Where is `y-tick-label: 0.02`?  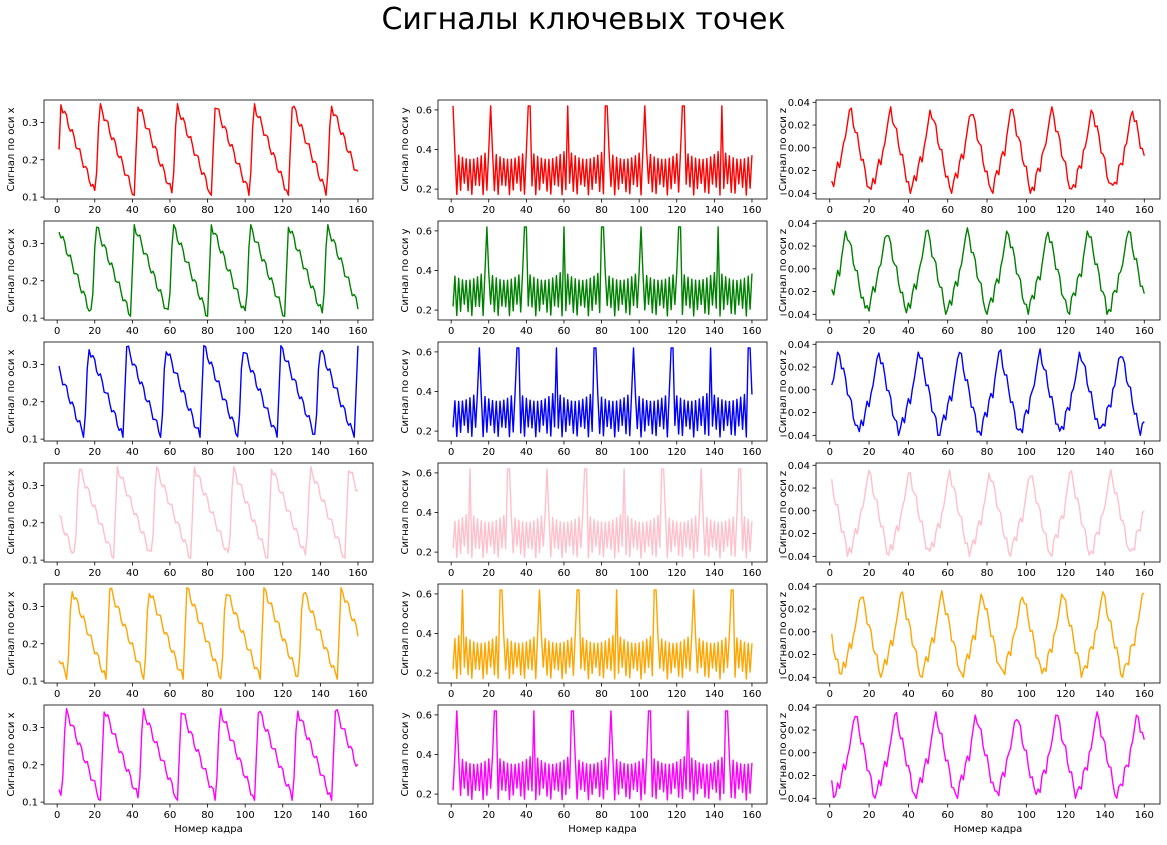 y-tick-label: 0.02 is located at coordinates (799, 731).